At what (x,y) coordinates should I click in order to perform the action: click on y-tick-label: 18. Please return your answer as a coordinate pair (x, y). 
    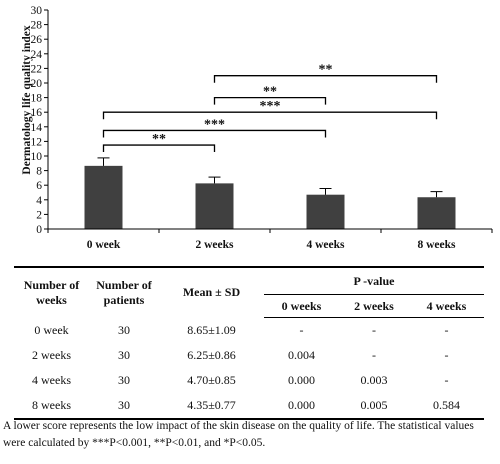
    Looking at the image, I should click on (37, 99).